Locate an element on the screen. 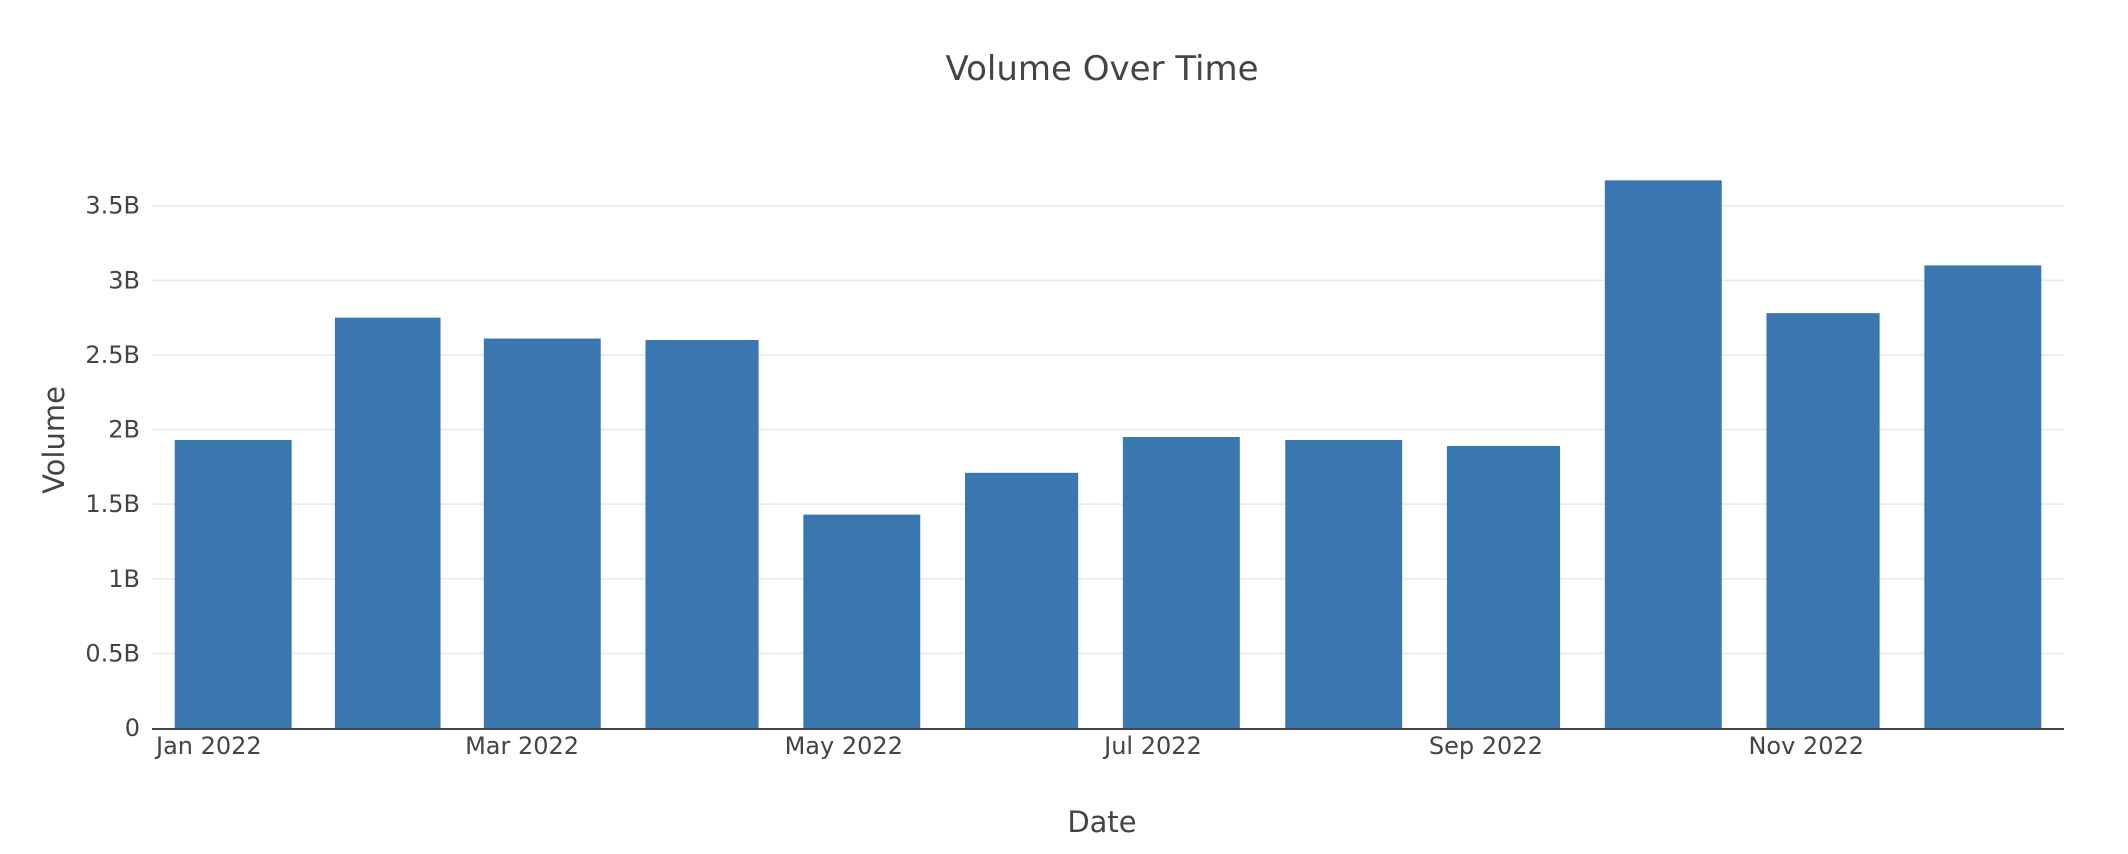 Image resolution: width=2128 pixels, height=854 pixels. y-tick-label: 2.5B is located at coordinates (112, 355).